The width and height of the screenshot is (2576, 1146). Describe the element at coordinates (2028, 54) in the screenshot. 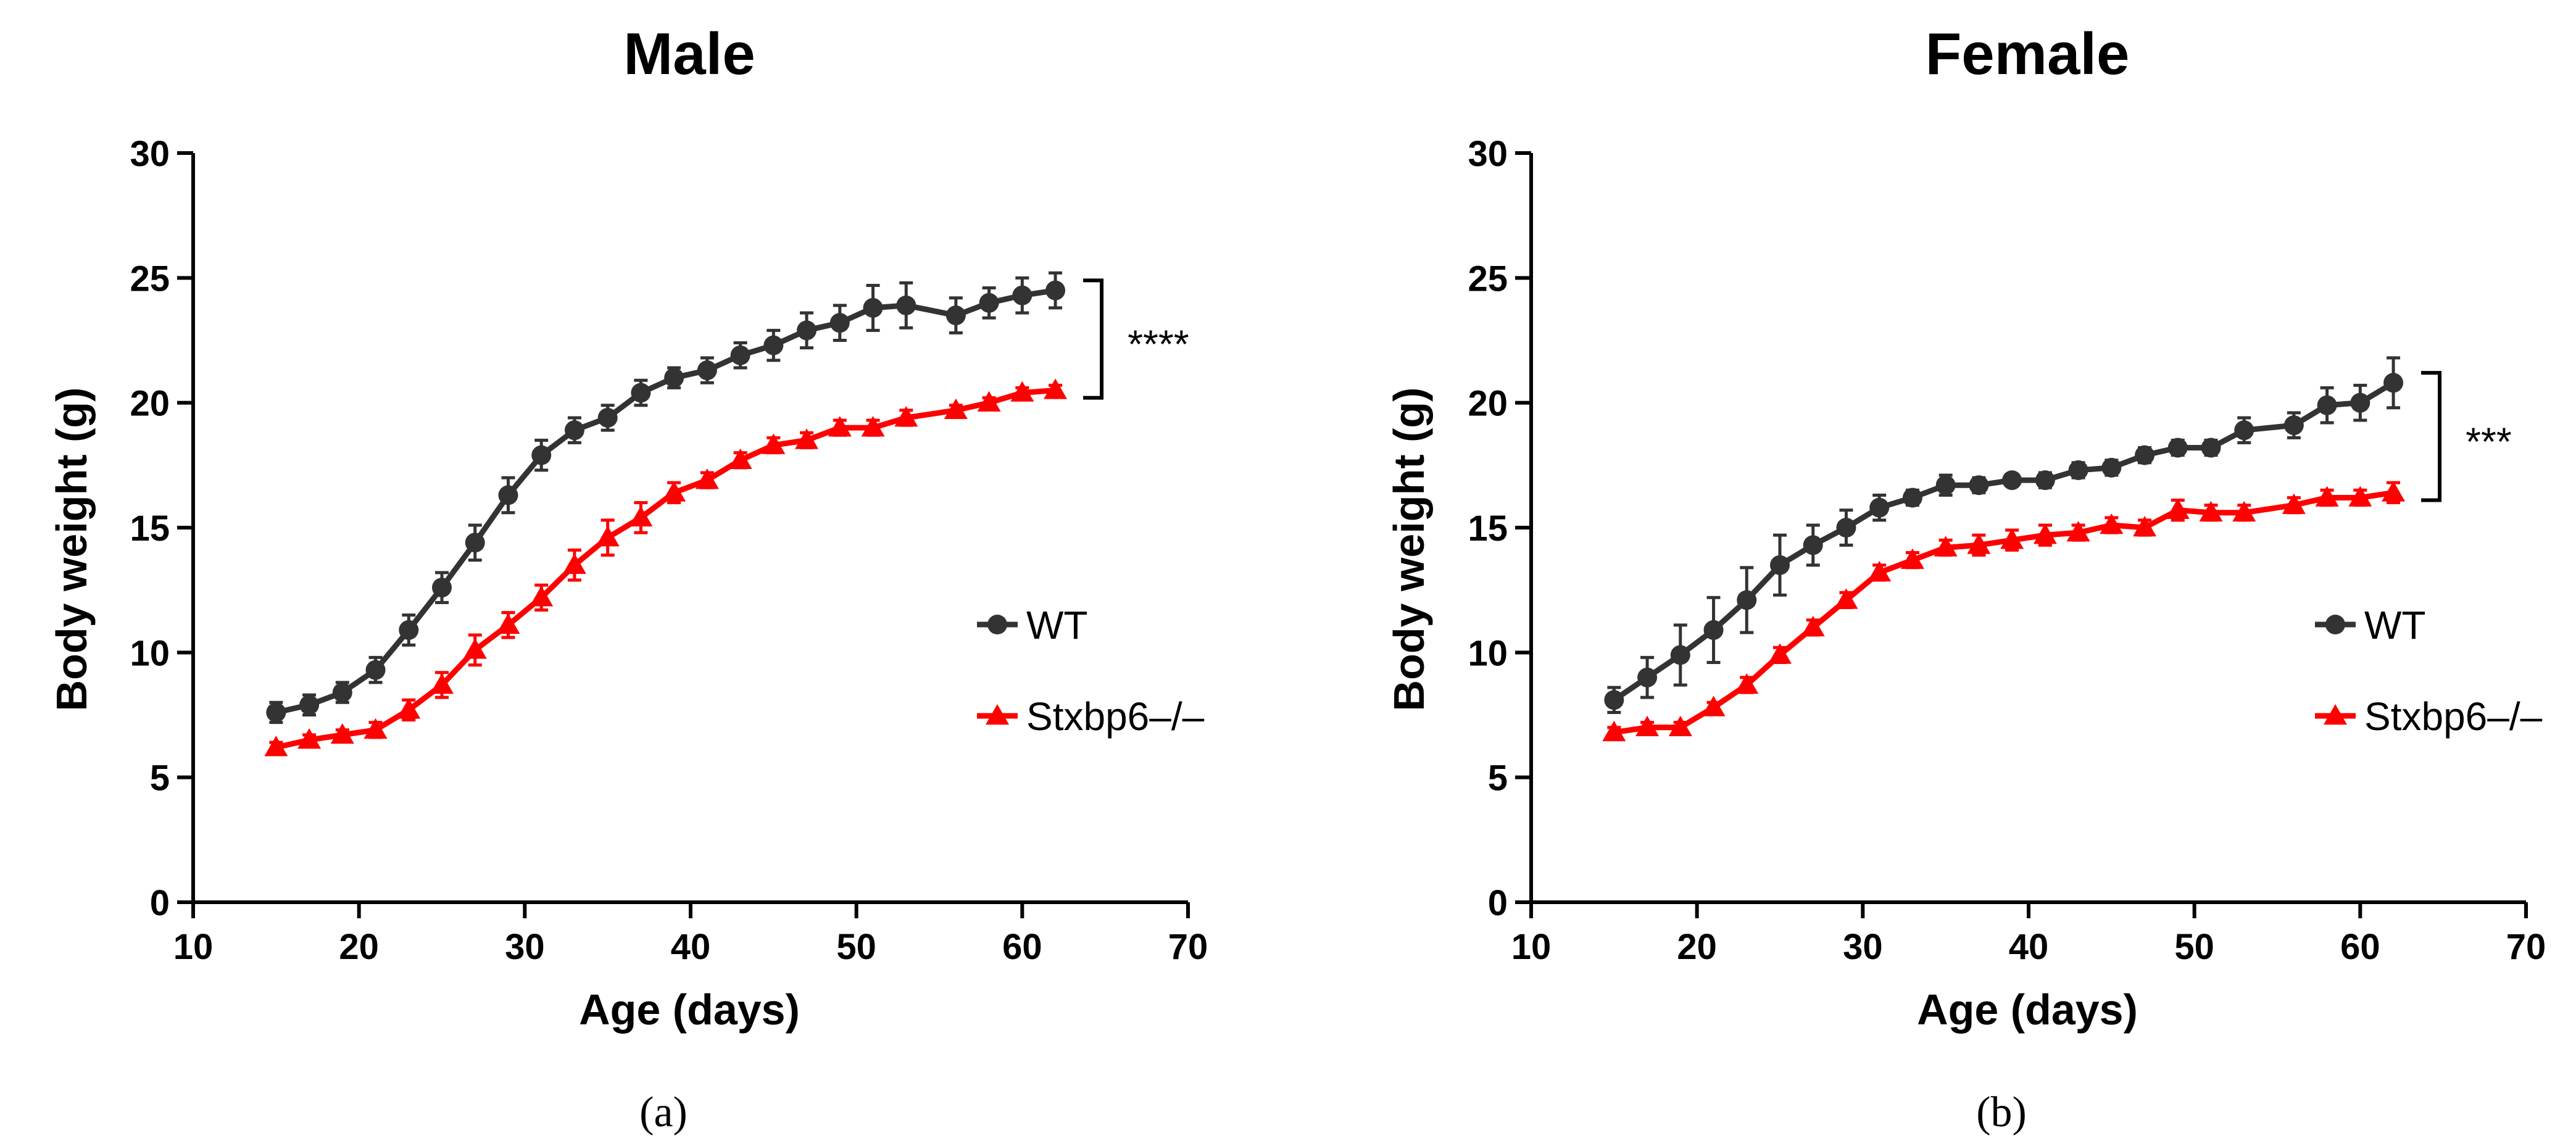

I see `chart-title: Female` at that location.